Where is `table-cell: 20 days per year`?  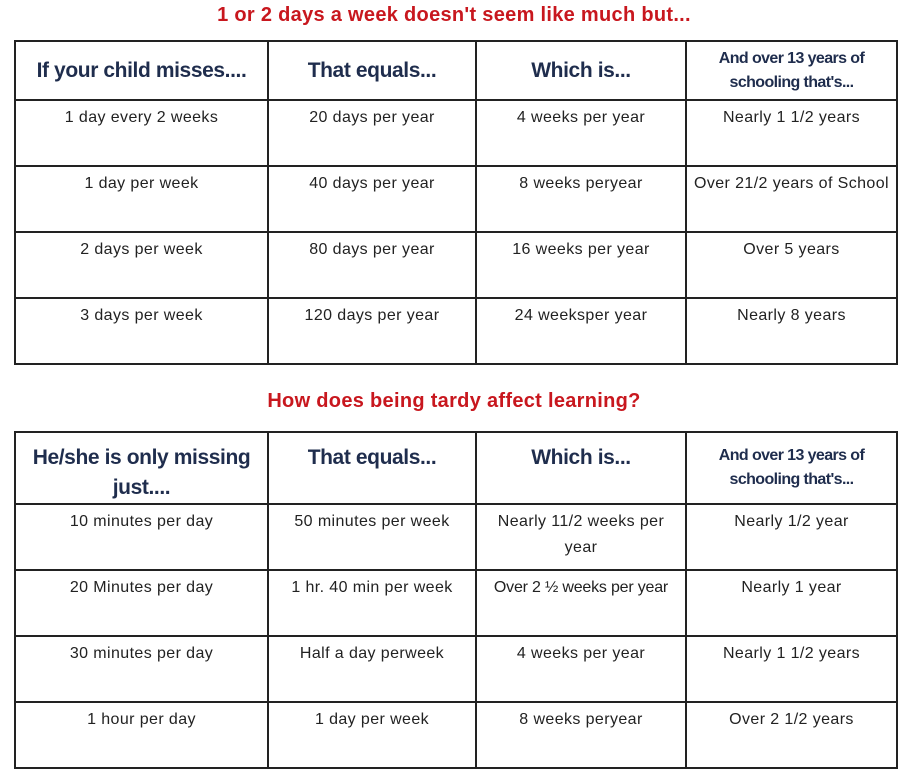
table-cell: 20 days per year is located at coordinates (372, 133).